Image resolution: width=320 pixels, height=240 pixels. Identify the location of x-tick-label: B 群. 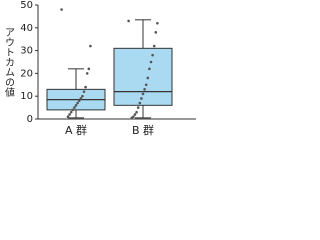
(143, 130).